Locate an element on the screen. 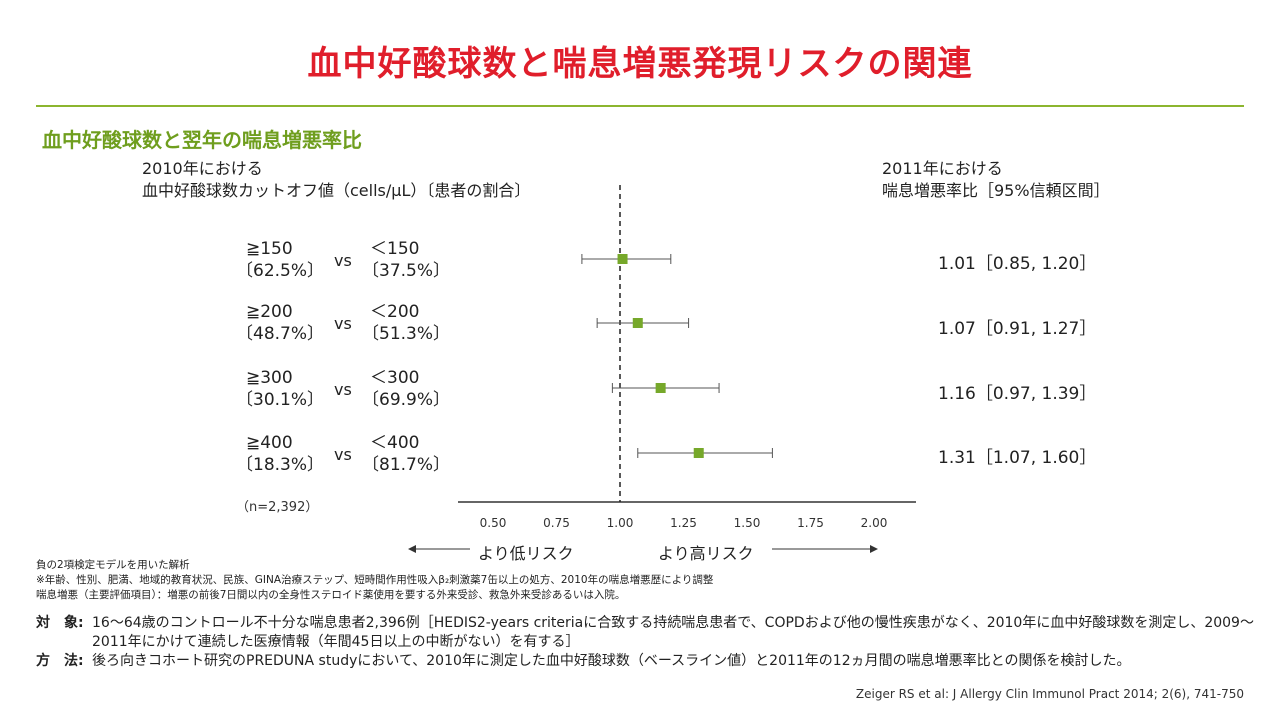 The height and width of the screenshot is (720, 1280). sample-size-label: （n=2,392） is located at coordinates (277, 507).